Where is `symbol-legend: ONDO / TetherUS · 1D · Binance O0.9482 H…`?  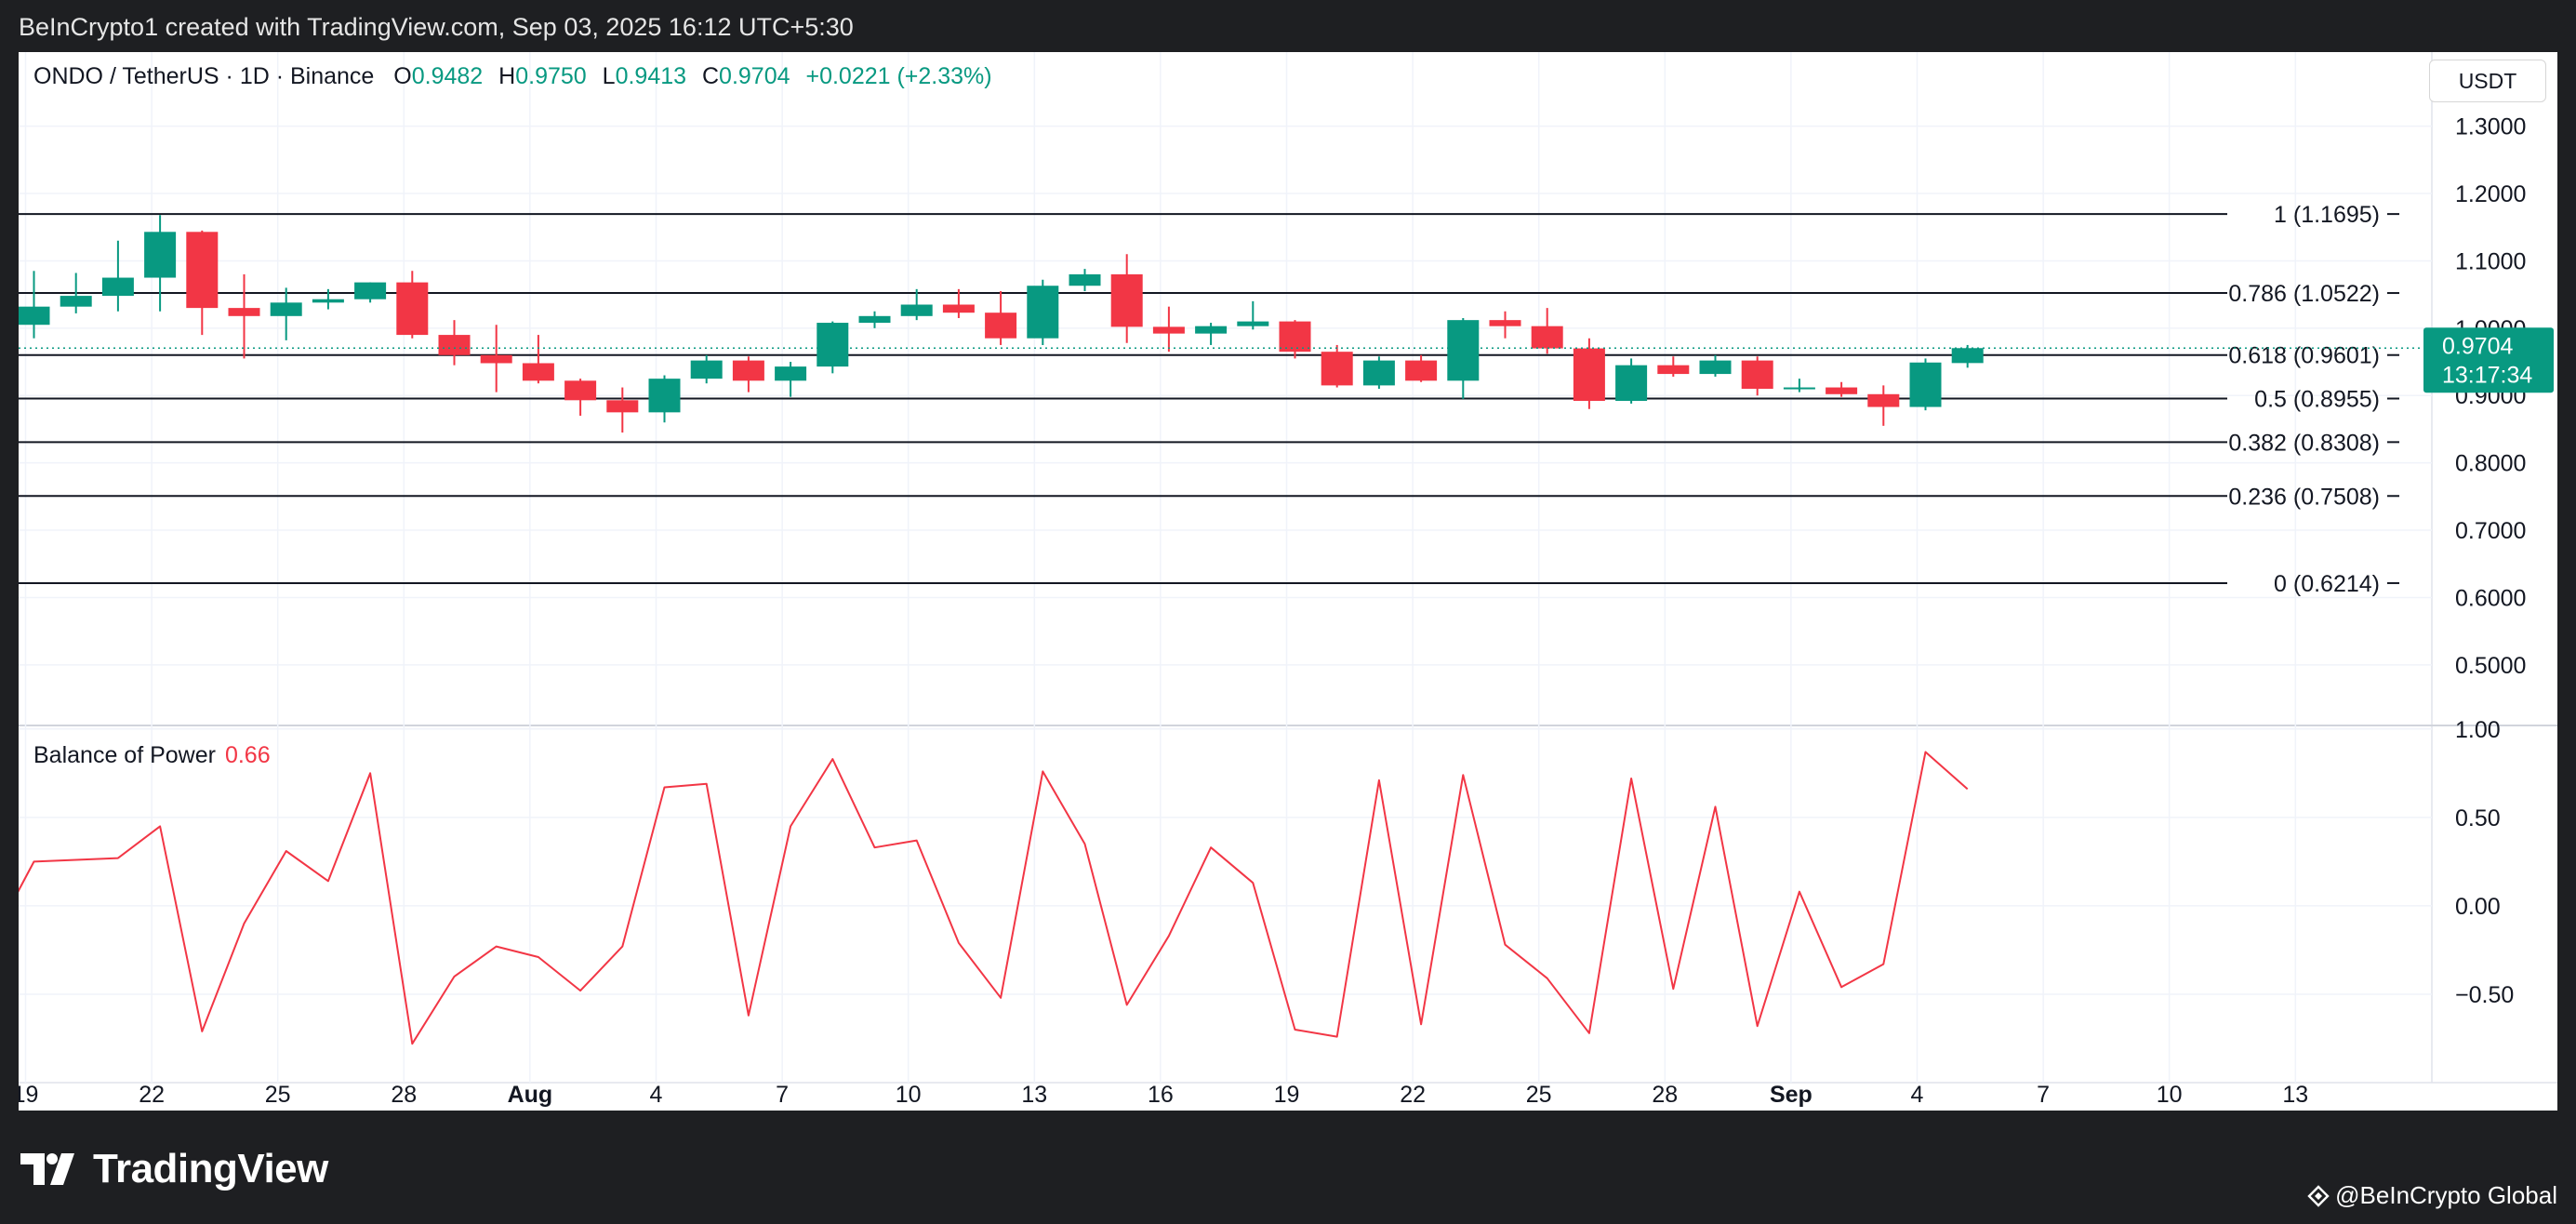 symbol-legend: ONDO / TetherUS · 1D · Binance O0.9482 H… is located at coordinates (512, 76).